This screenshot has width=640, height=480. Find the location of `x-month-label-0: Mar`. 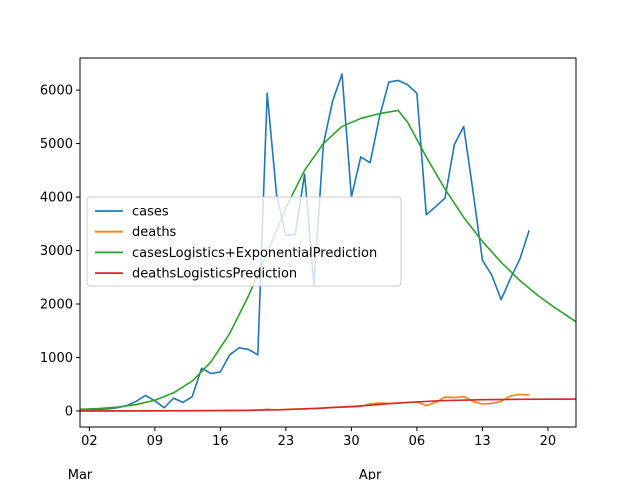

x-month-label-0: Mar is located at coordinates (80, 474).